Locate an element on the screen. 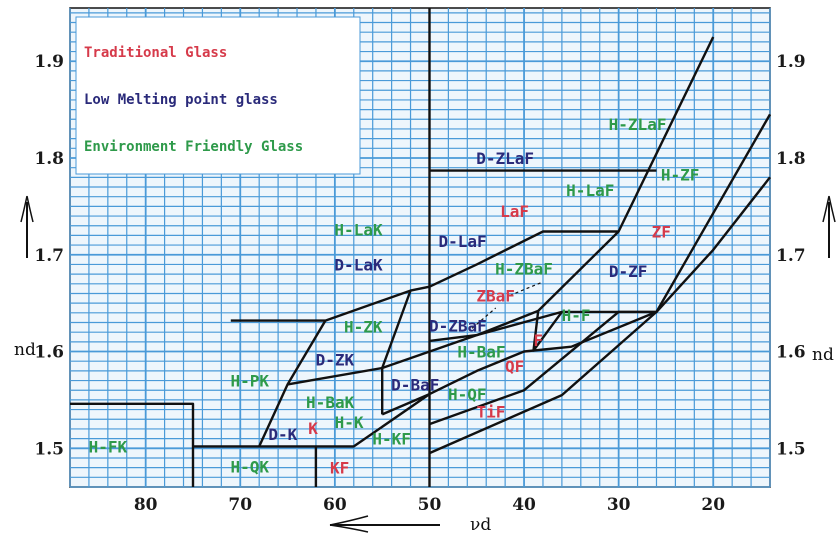 This screenshot has width=839, height=540. region-label-qf: QF is located at coordinates (514, 366).